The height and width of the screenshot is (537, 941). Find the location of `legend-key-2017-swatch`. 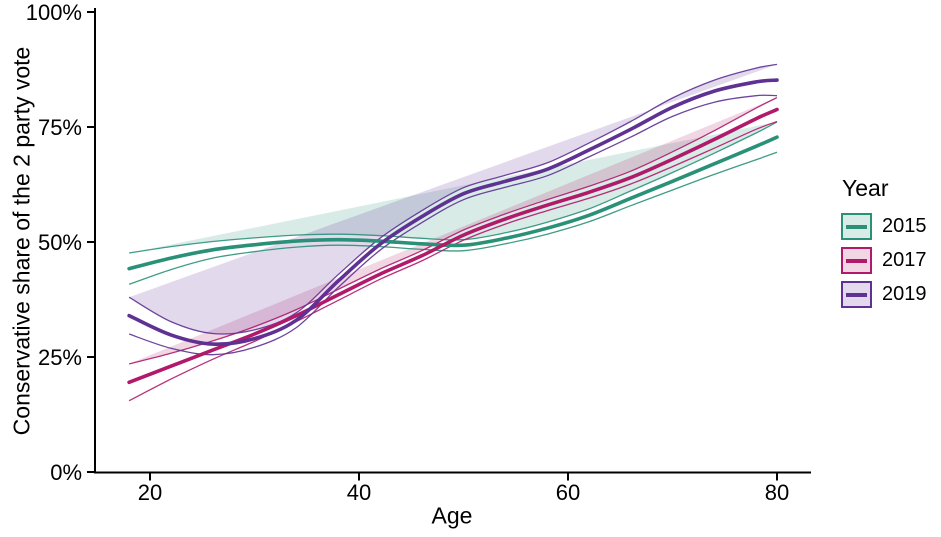

legend-key-2017-swatch is located at coordinates (856, 260).